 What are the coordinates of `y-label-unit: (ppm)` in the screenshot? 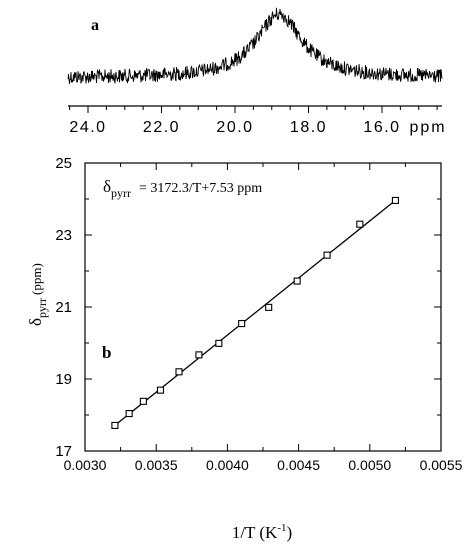 It's located at (36, 279).